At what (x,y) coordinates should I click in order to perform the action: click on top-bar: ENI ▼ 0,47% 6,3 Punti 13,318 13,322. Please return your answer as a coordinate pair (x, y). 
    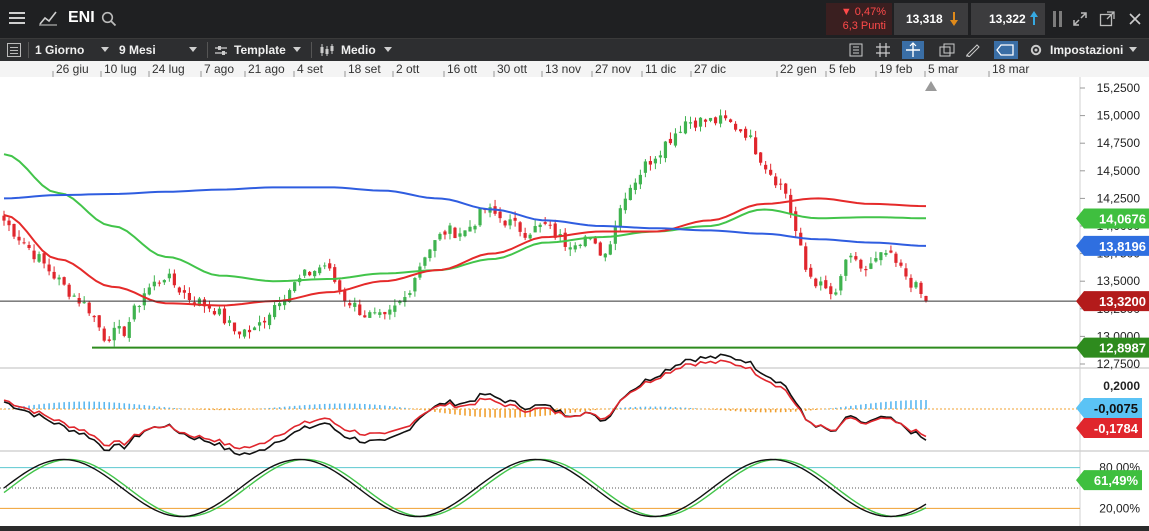
    Looking at the image, I should click on (574, 19).